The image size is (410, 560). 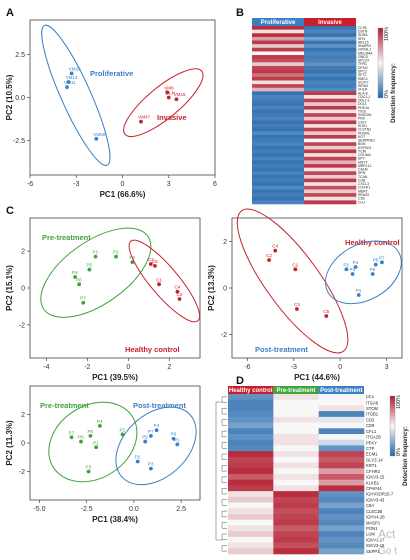 I want to click on x-tick-label: 0, so click(x=340, y=367).